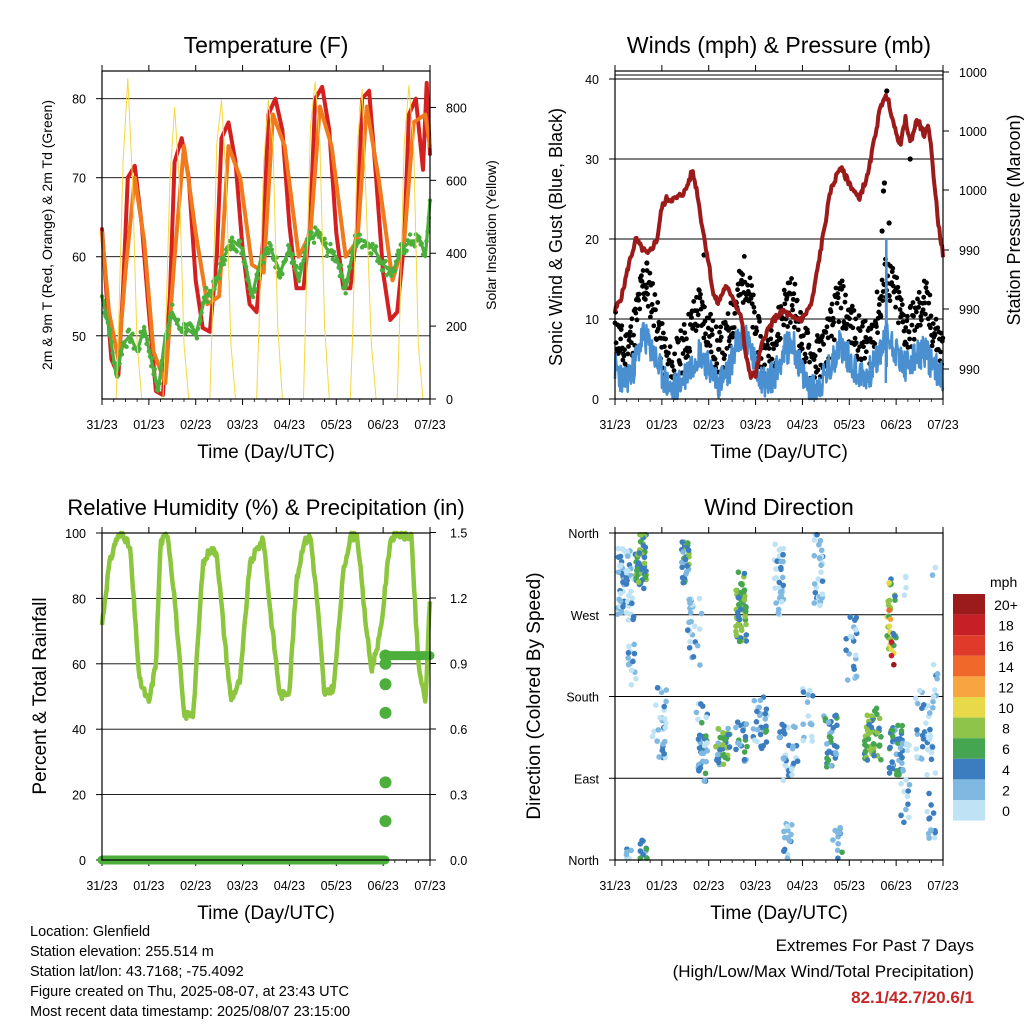 This screenshot has height=1024, width=1024. I want to click on dir-frame, so click(779, 696).